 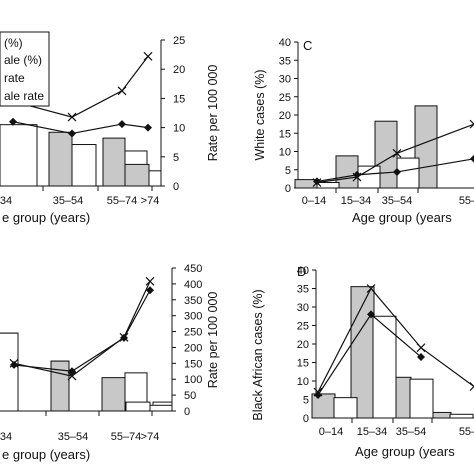 What do you see at coordinates (193, 301) in the screenshot?
I see `tick-label: 350` at bounding box center [193, 301].